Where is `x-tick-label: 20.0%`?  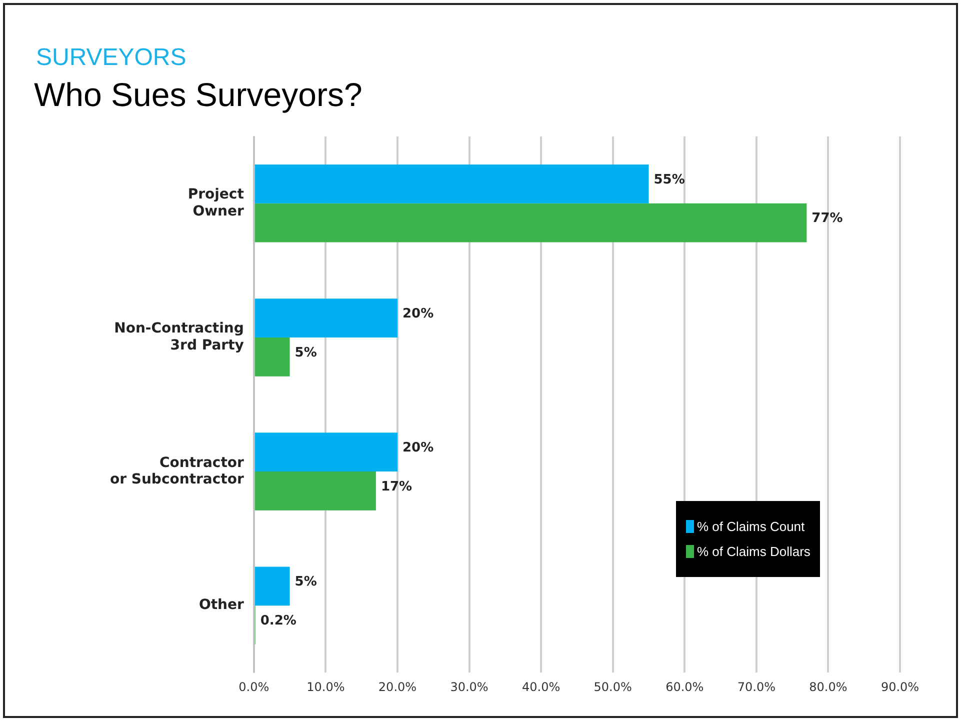
x-tick-label: 20.0% is located at coordinates (397, 687).